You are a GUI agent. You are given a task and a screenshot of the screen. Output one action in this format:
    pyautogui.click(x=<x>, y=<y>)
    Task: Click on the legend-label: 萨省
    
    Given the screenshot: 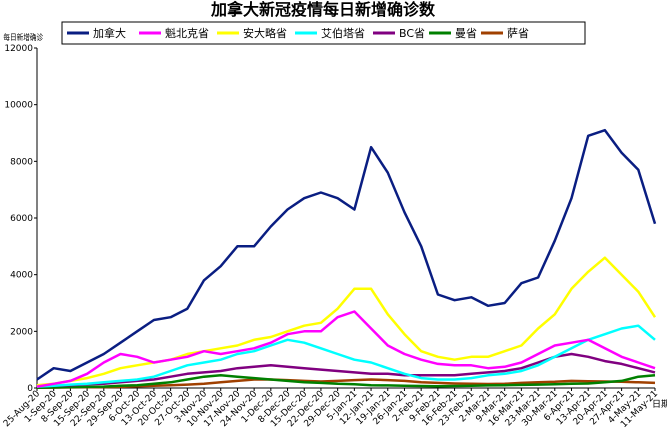 What is the action you would take?
    pyautogui.click(x=518, y=33)
    